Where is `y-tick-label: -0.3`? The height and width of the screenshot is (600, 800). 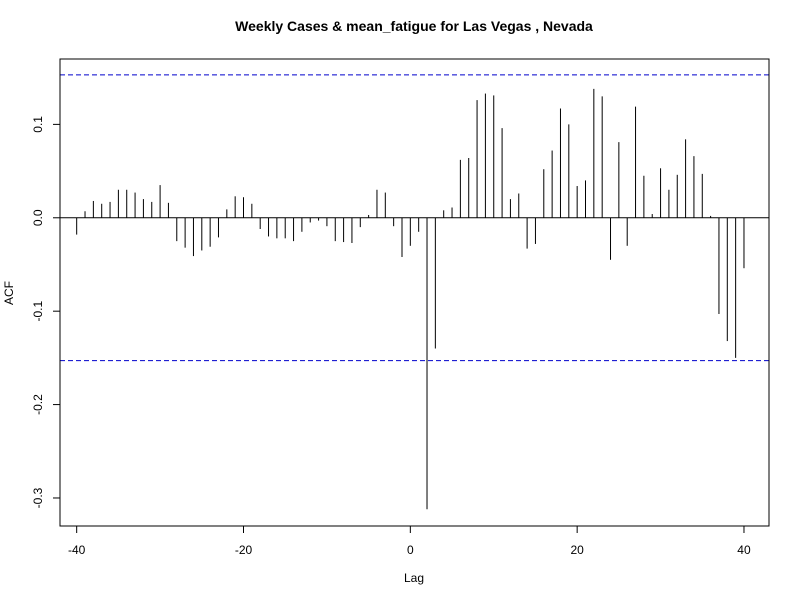 y-tick-label: -0.3 is located at coordinates (38, 497).